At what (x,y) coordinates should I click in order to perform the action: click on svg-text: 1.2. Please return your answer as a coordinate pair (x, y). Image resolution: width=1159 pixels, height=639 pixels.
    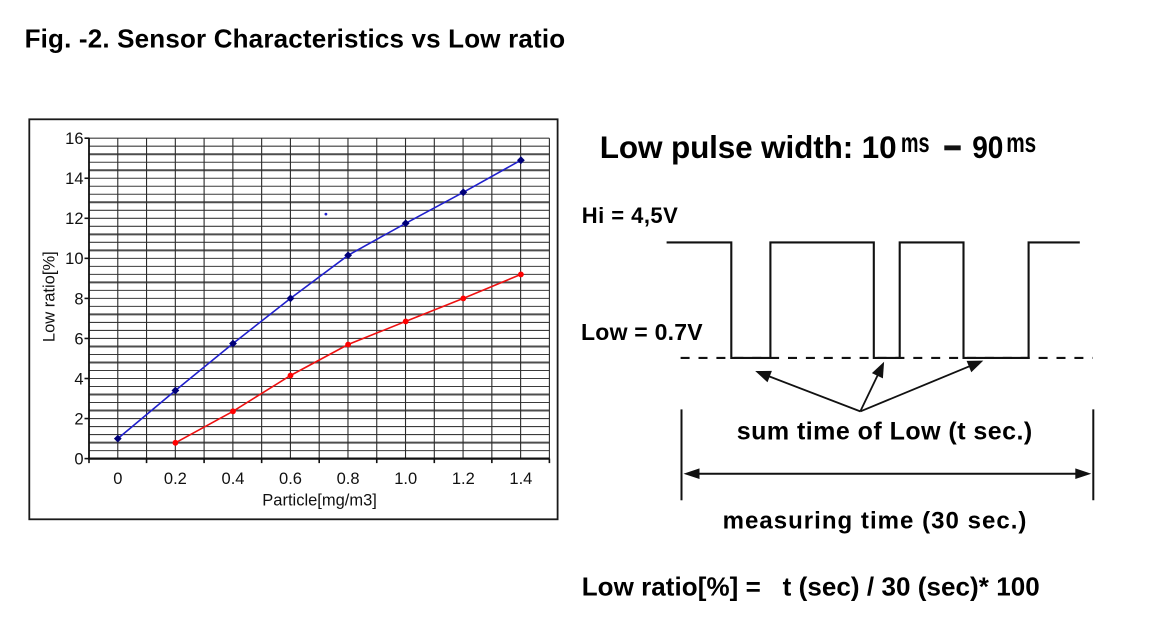
    Looking at the image, I should click on (463, 479).